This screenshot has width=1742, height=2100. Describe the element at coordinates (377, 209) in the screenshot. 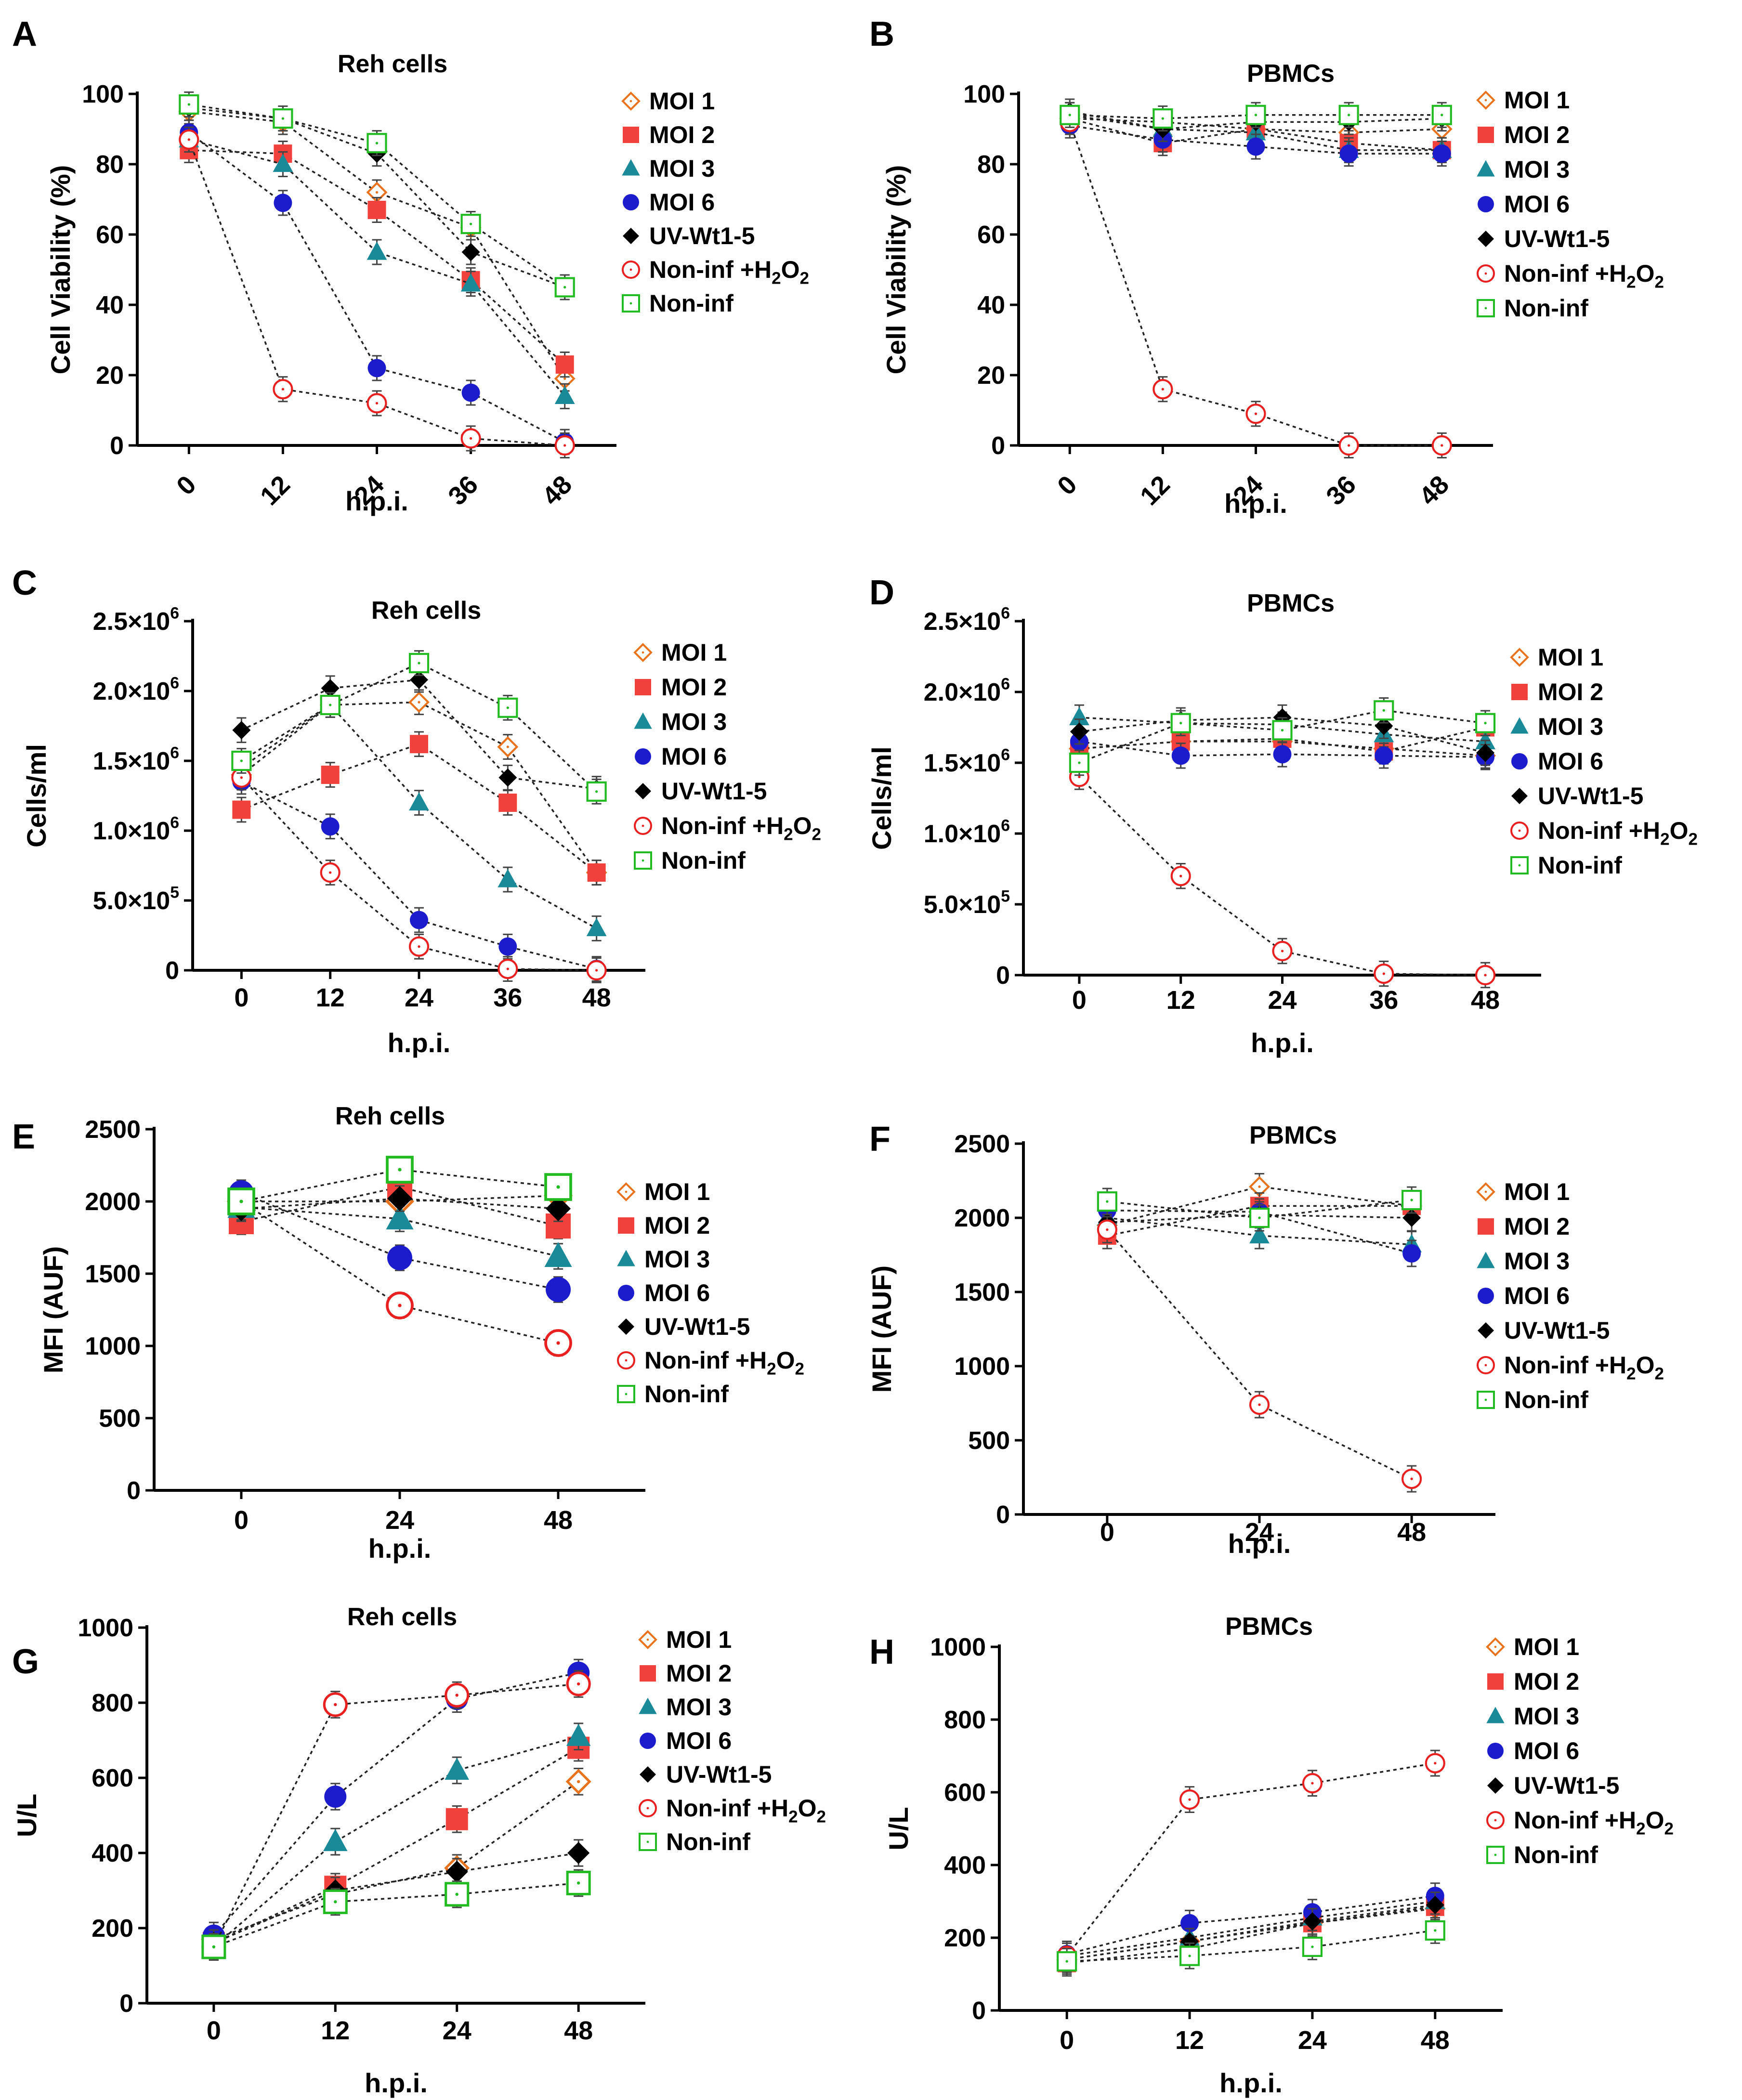

I see `point-moi2` at that location.